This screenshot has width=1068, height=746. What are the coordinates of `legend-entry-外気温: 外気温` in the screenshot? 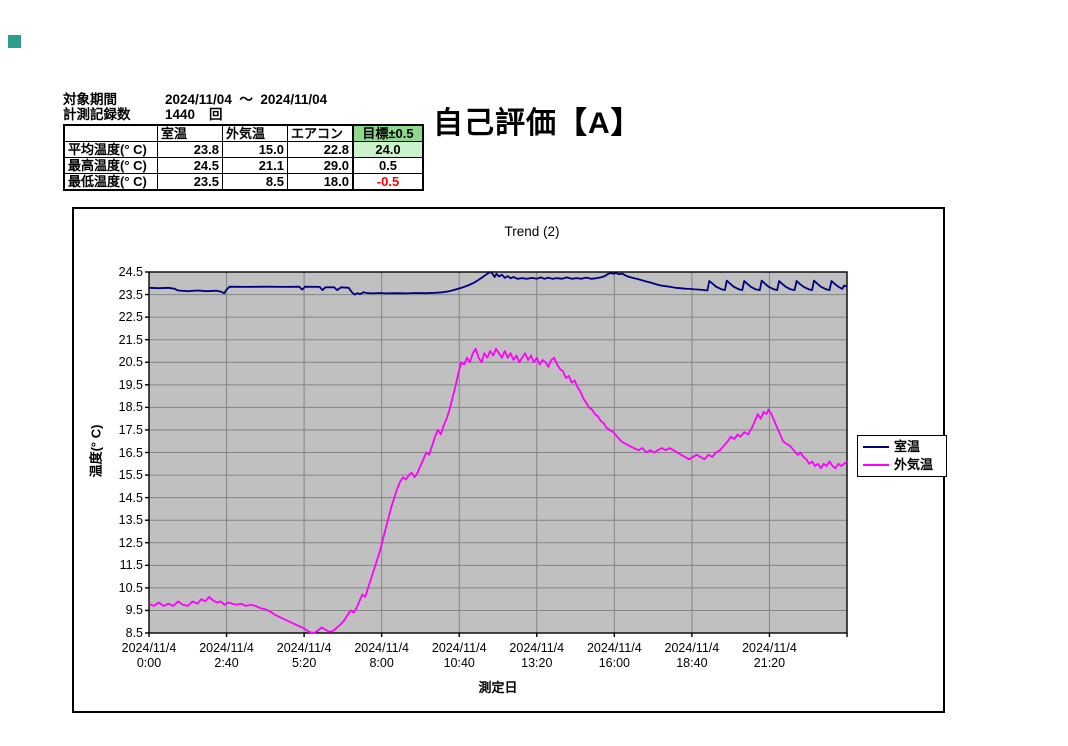 It's located at (902, 465).